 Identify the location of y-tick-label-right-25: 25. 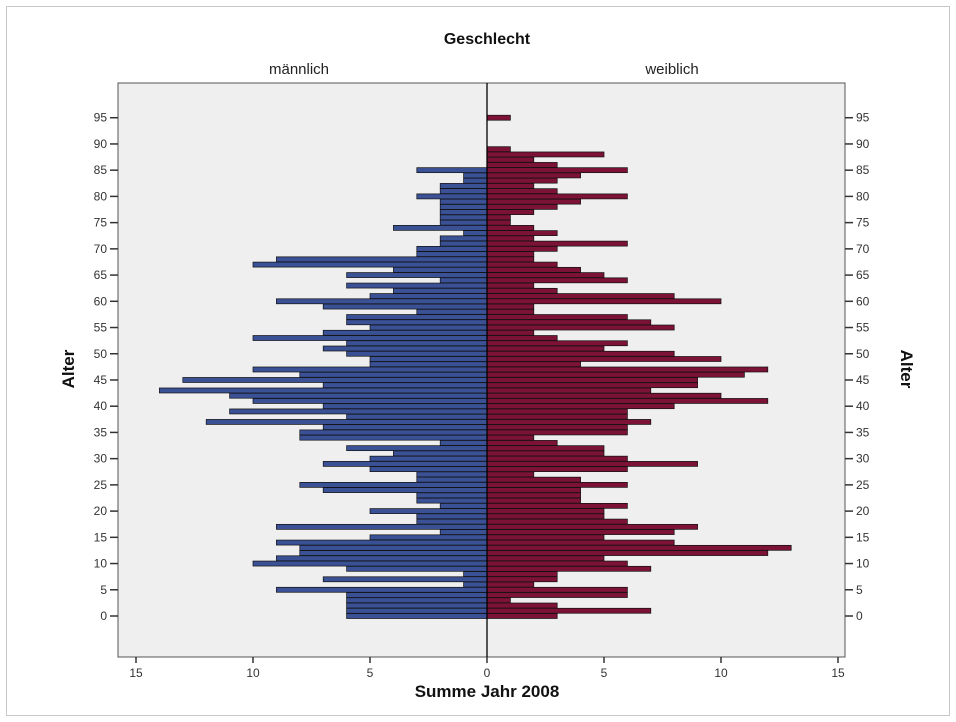
(863, 485).